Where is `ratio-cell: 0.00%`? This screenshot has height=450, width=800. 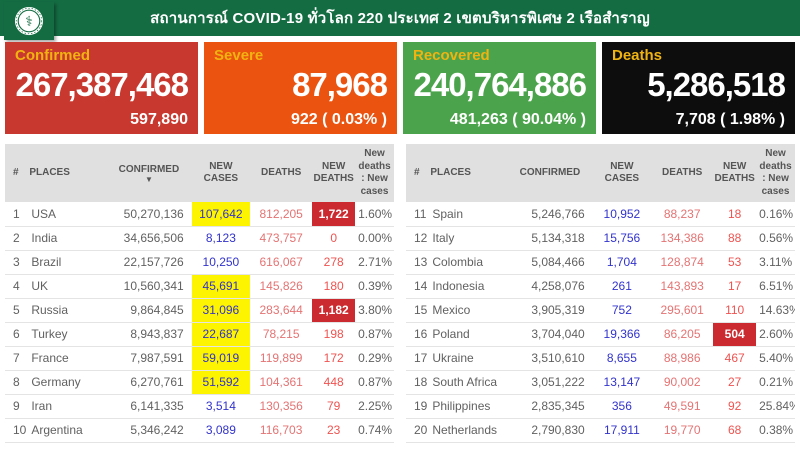 ratio-cell: 0.00% is located at coordinates (374, 238).